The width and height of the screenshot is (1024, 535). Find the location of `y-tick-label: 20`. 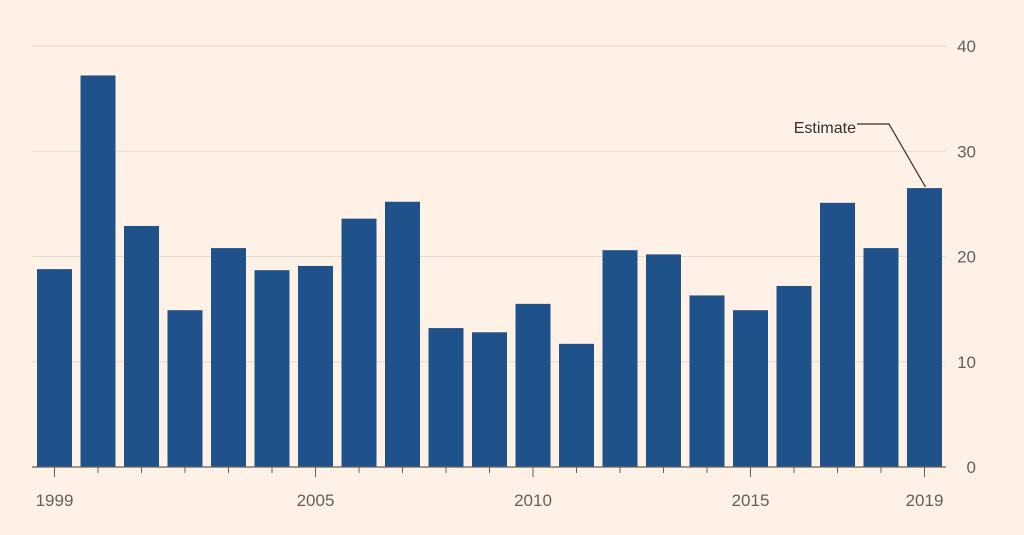

y-tick-label: 20 is located at coordinates (966, 257).